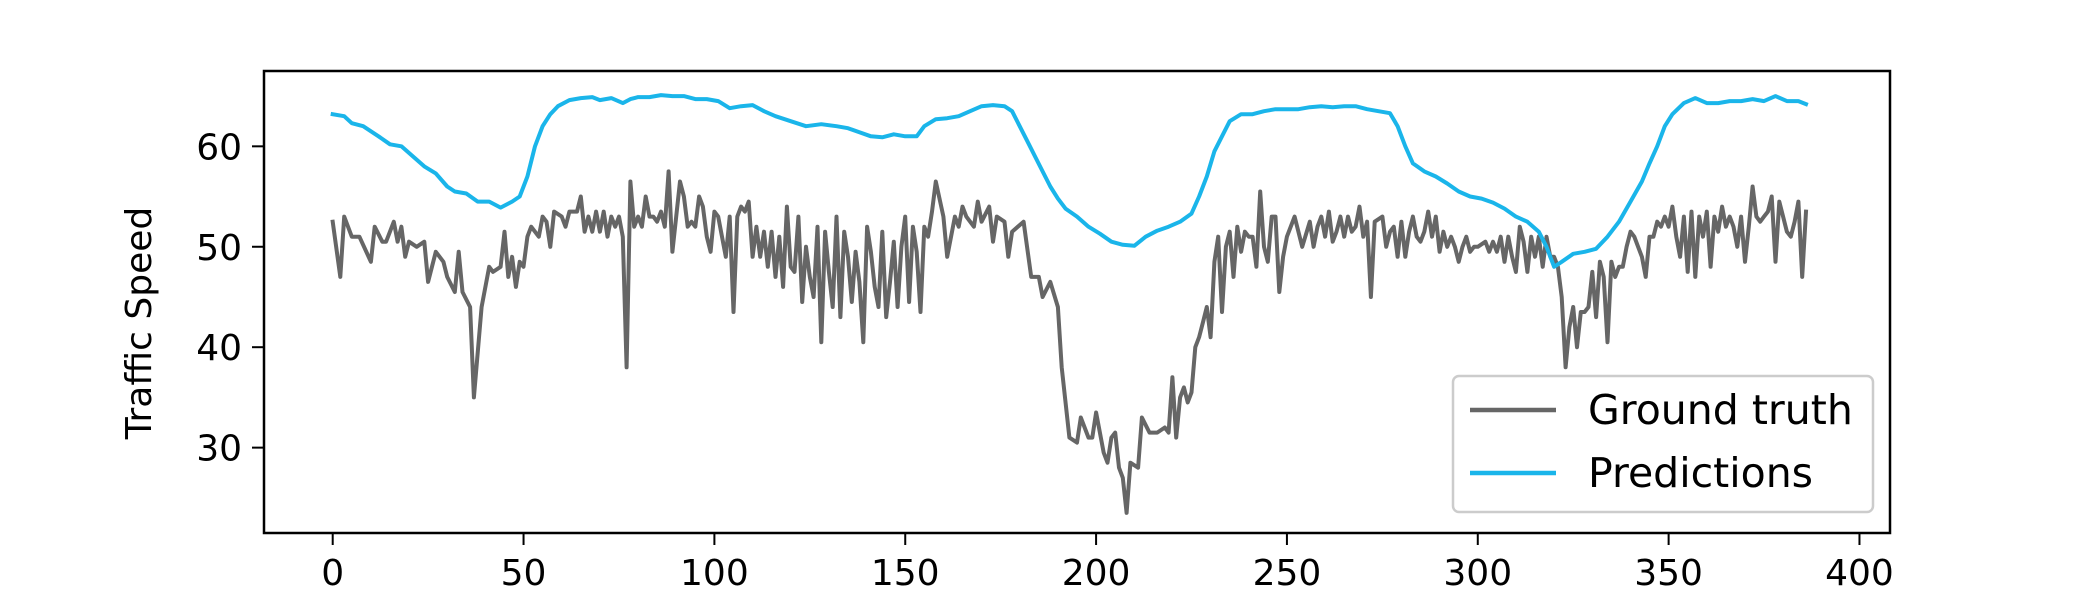 The image size is (2100, 600). I want to click on x-axis: 0 50 100 150 200 250 300 350 400, so click(1107, 563).